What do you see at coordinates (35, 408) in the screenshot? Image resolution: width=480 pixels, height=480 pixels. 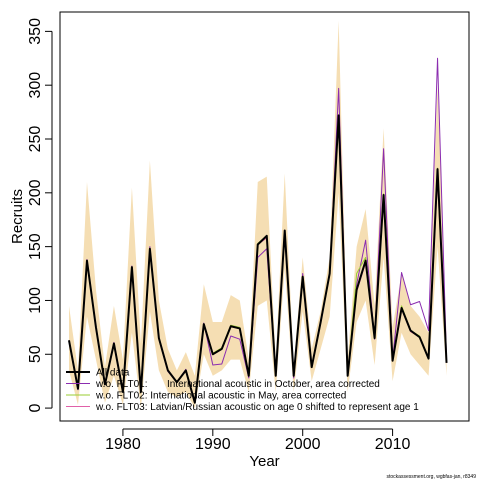 I see `y-tick-label: 0` at bounding box center [35, 408].